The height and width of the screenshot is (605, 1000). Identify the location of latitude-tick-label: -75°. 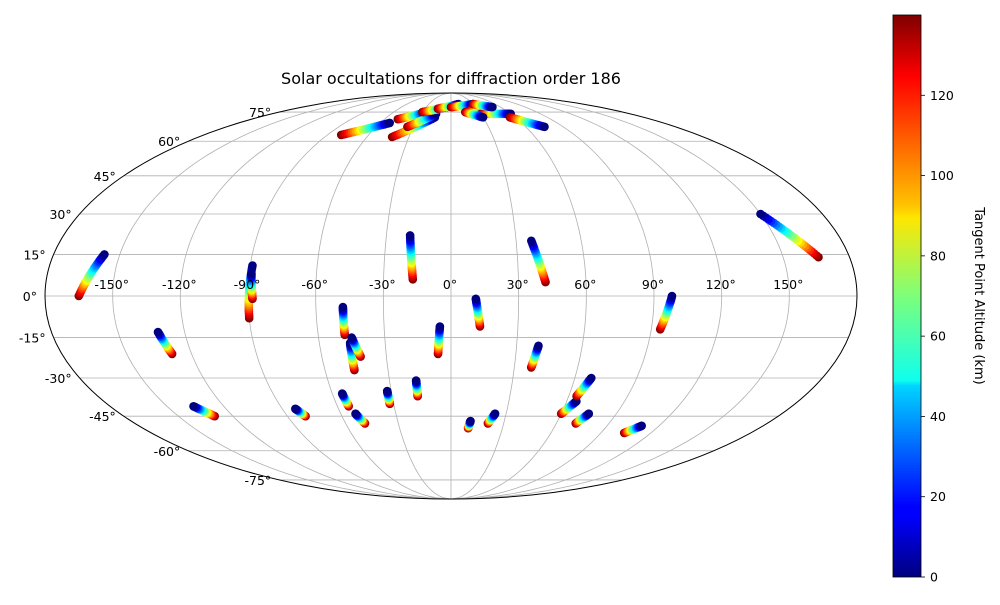
(258, 480).